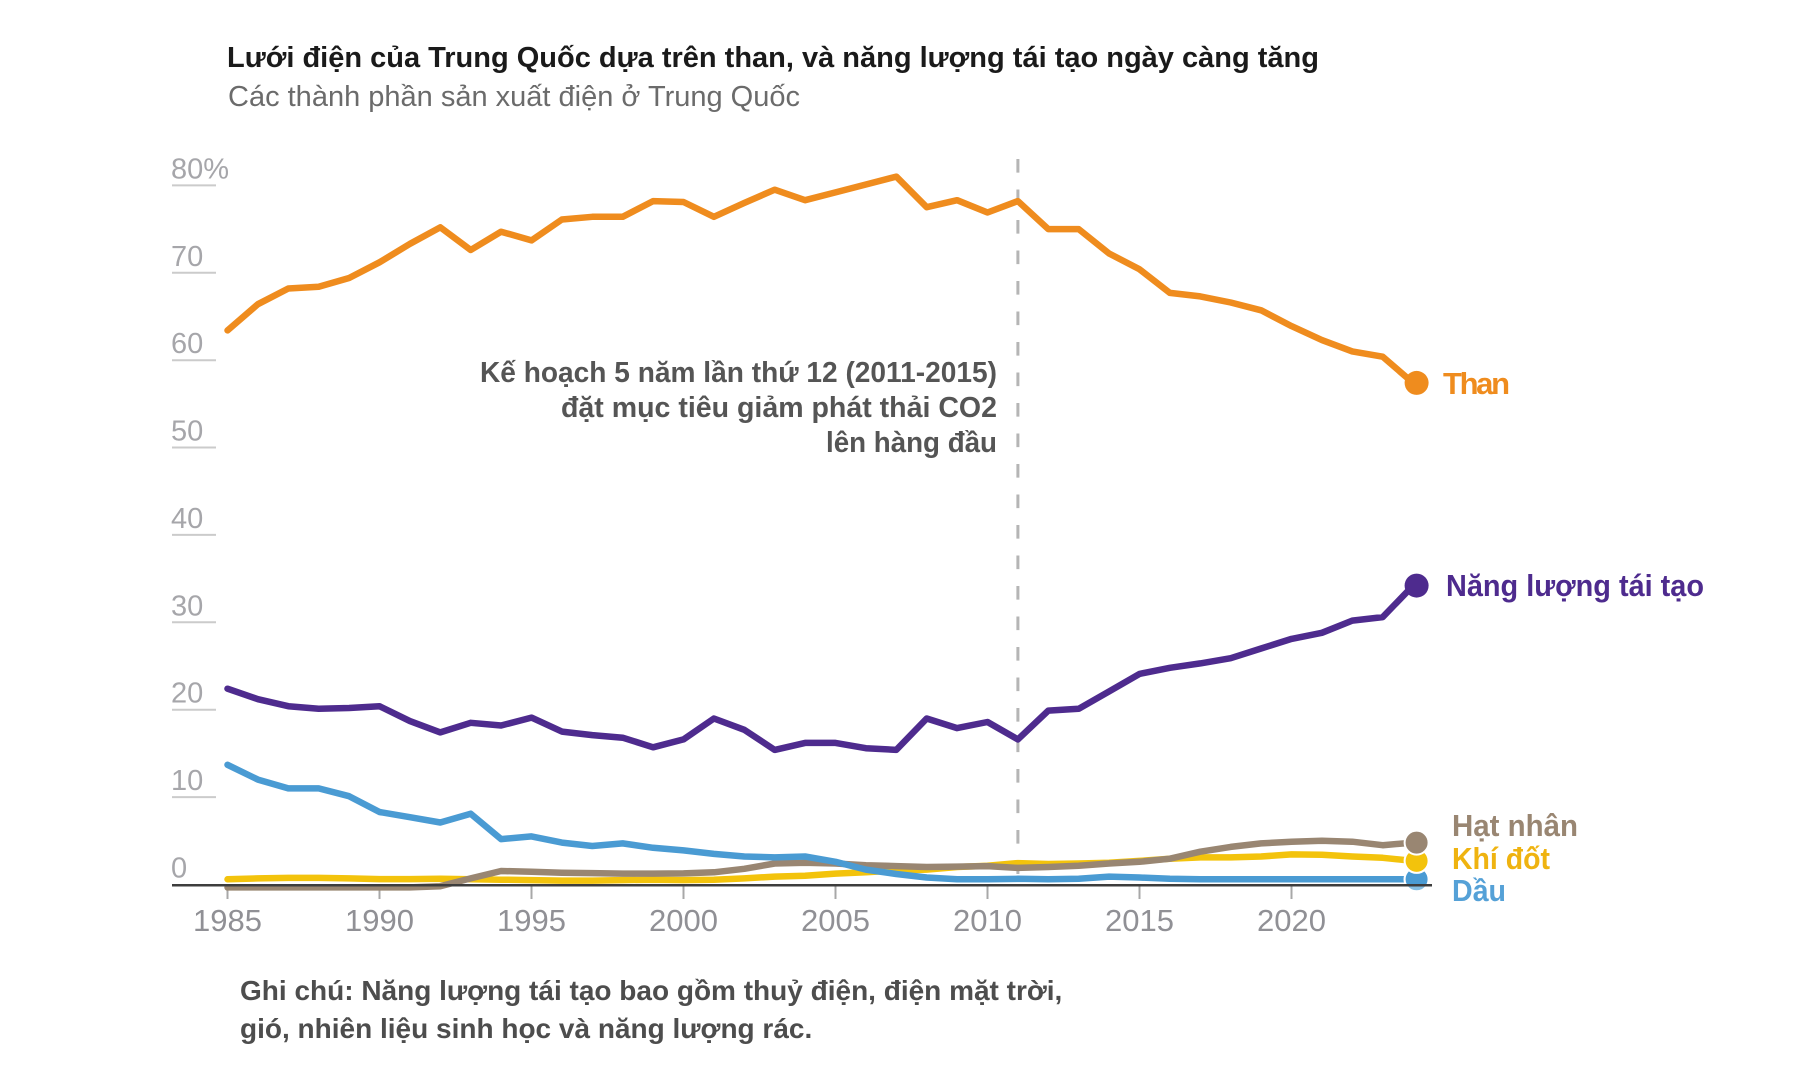 The image size is (1800, 1085). What do you see at coordinates (1479, 890) in the screenshot?
I see `svg-text: Dầu` at bounding box center [1479, 890].